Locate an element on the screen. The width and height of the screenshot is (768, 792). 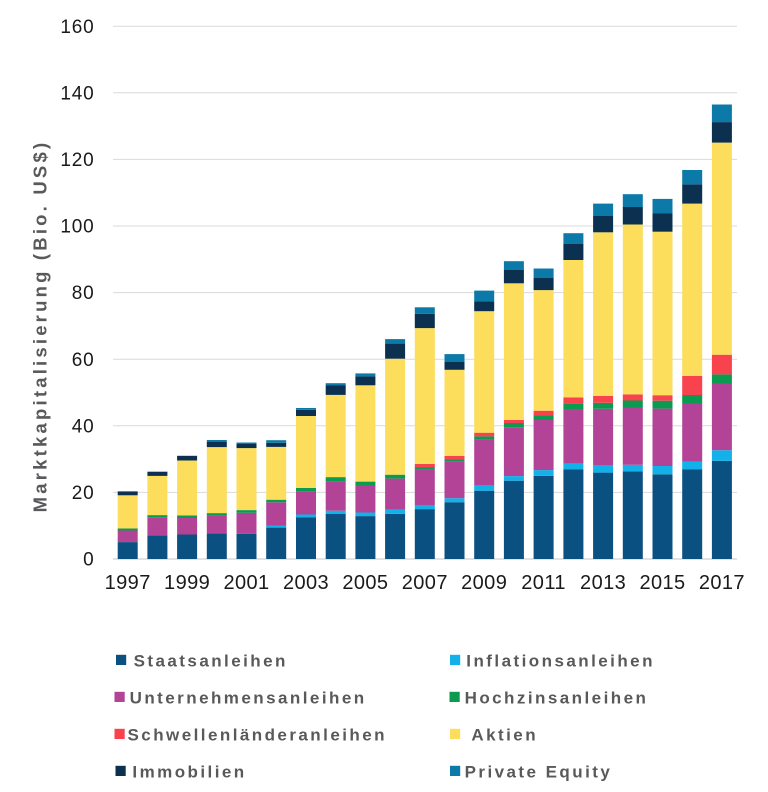
svg-text: 140 is located at coordinates (77, 93).